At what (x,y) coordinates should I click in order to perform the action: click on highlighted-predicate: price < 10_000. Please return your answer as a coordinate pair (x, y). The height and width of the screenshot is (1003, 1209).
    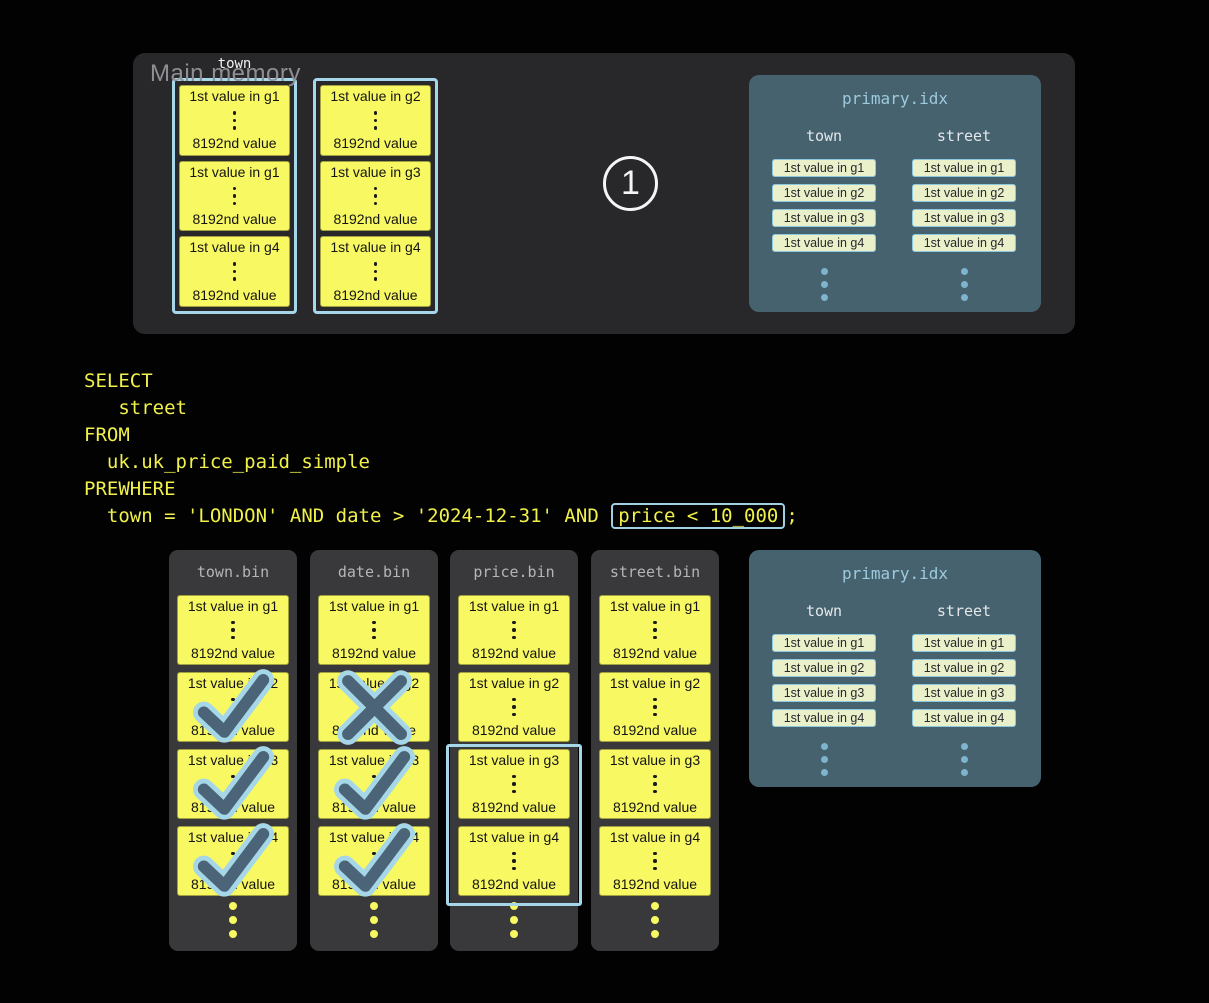
    Looking at the image, I should click on (698, 516).